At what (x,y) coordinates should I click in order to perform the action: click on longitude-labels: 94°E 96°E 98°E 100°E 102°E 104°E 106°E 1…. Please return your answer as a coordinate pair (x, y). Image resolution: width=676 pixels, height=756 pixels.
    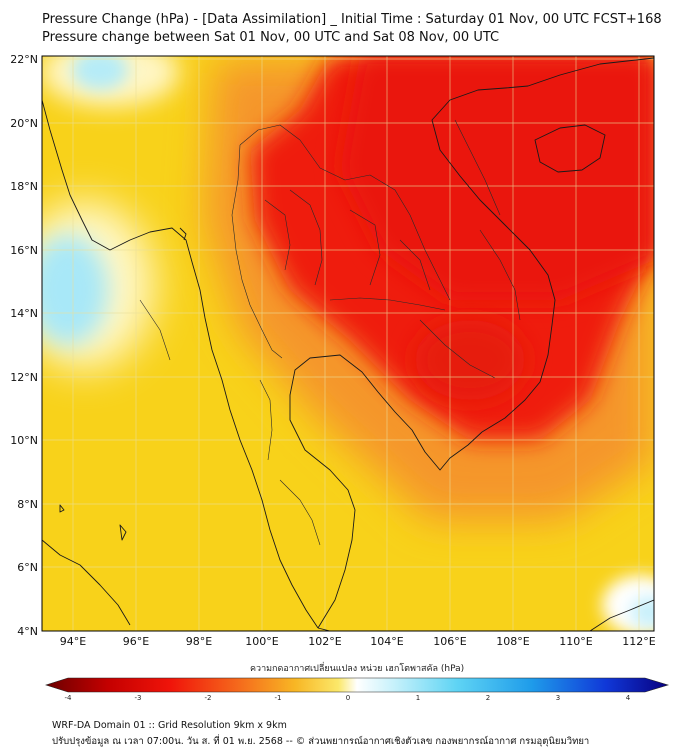
    Looking at the image, I should click on (358, 641).